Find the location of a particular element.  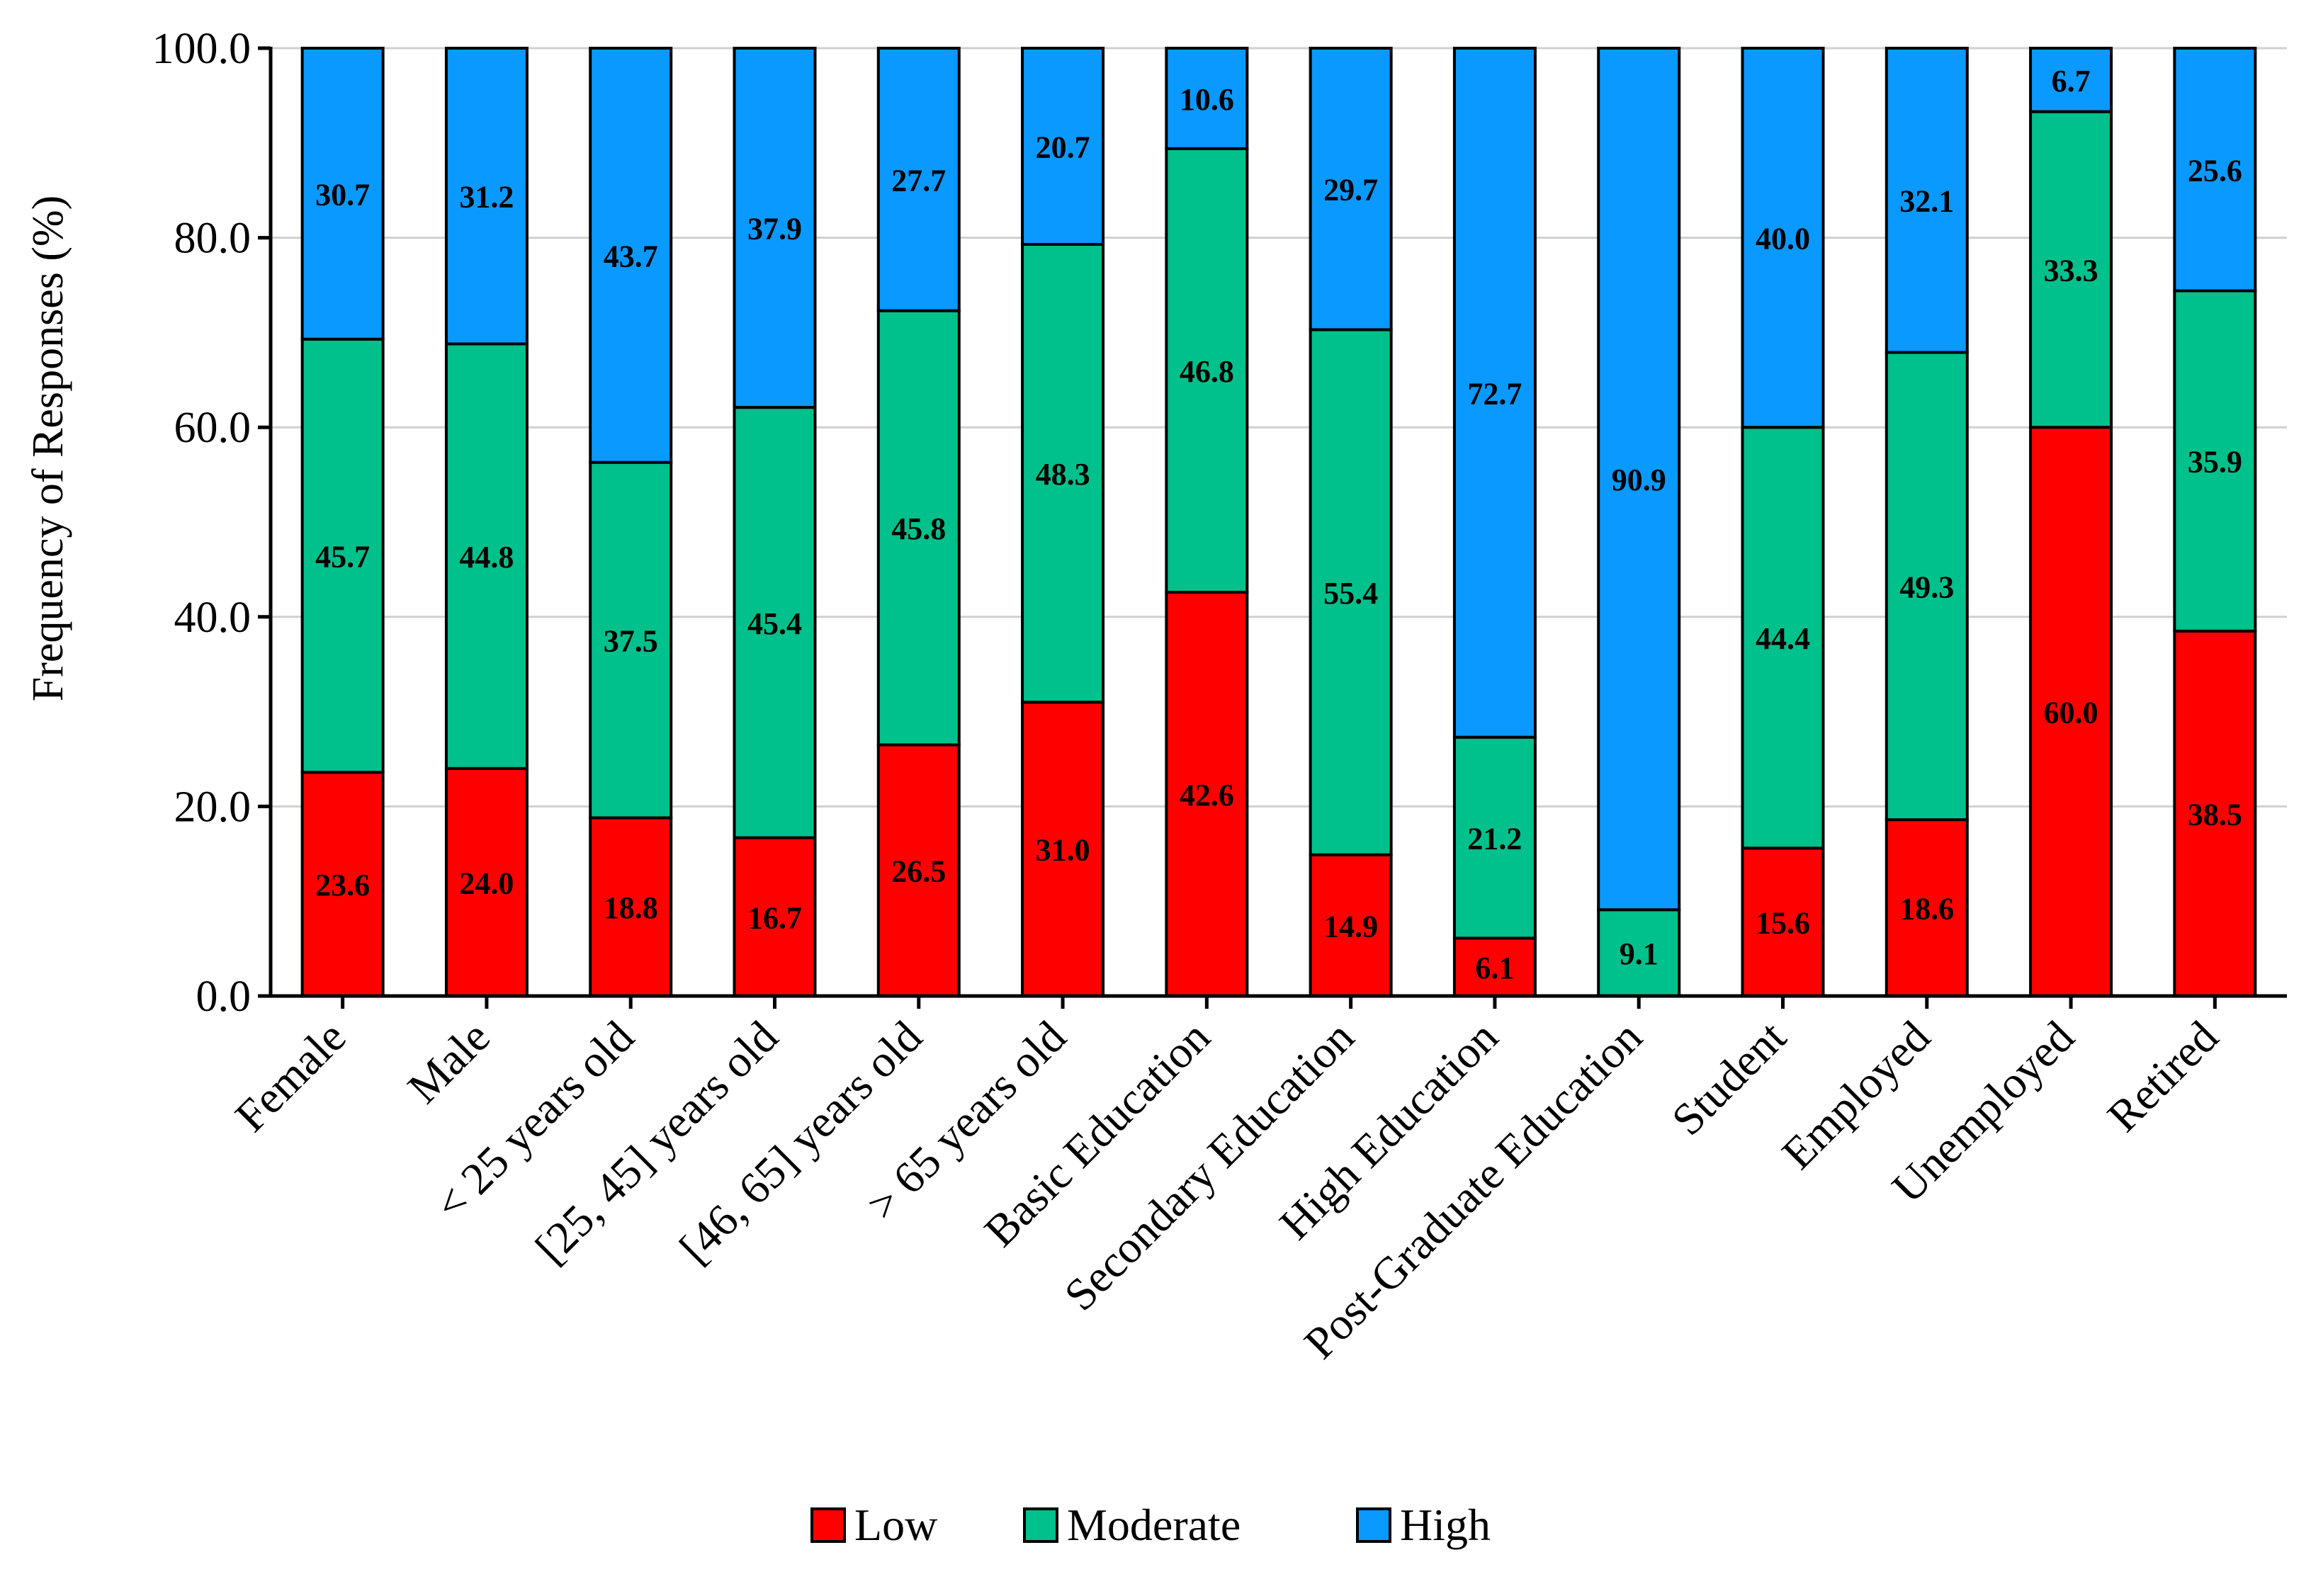

data-label-high: 43.7 is located at coordinates (631, 256).